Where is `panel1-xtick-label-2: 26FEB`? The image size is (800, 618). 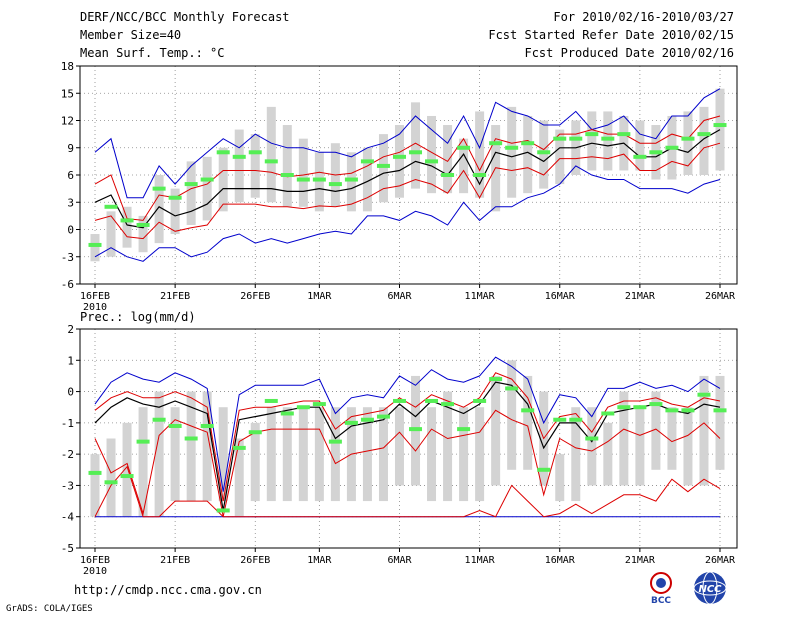
panel1-xtick-label-2: 26FEB is located at coordinates (255, 296).